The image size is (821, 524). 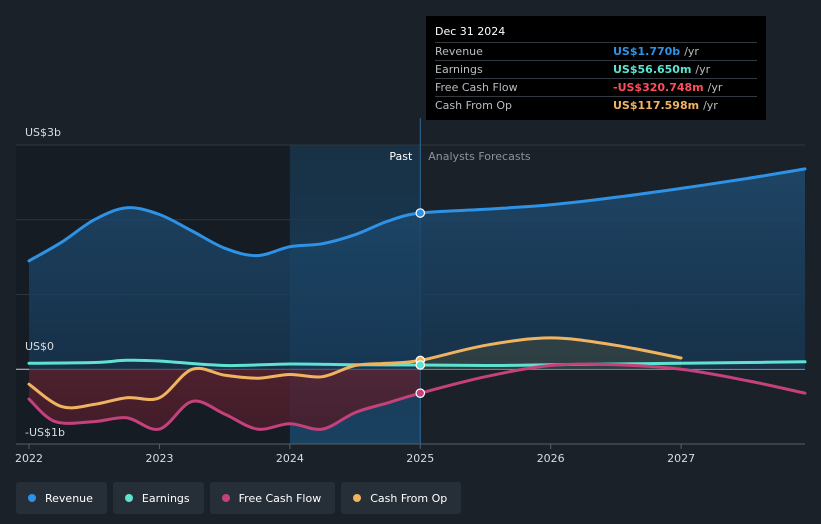 I want to click on earnings-marker, so click(x=420, y=365).